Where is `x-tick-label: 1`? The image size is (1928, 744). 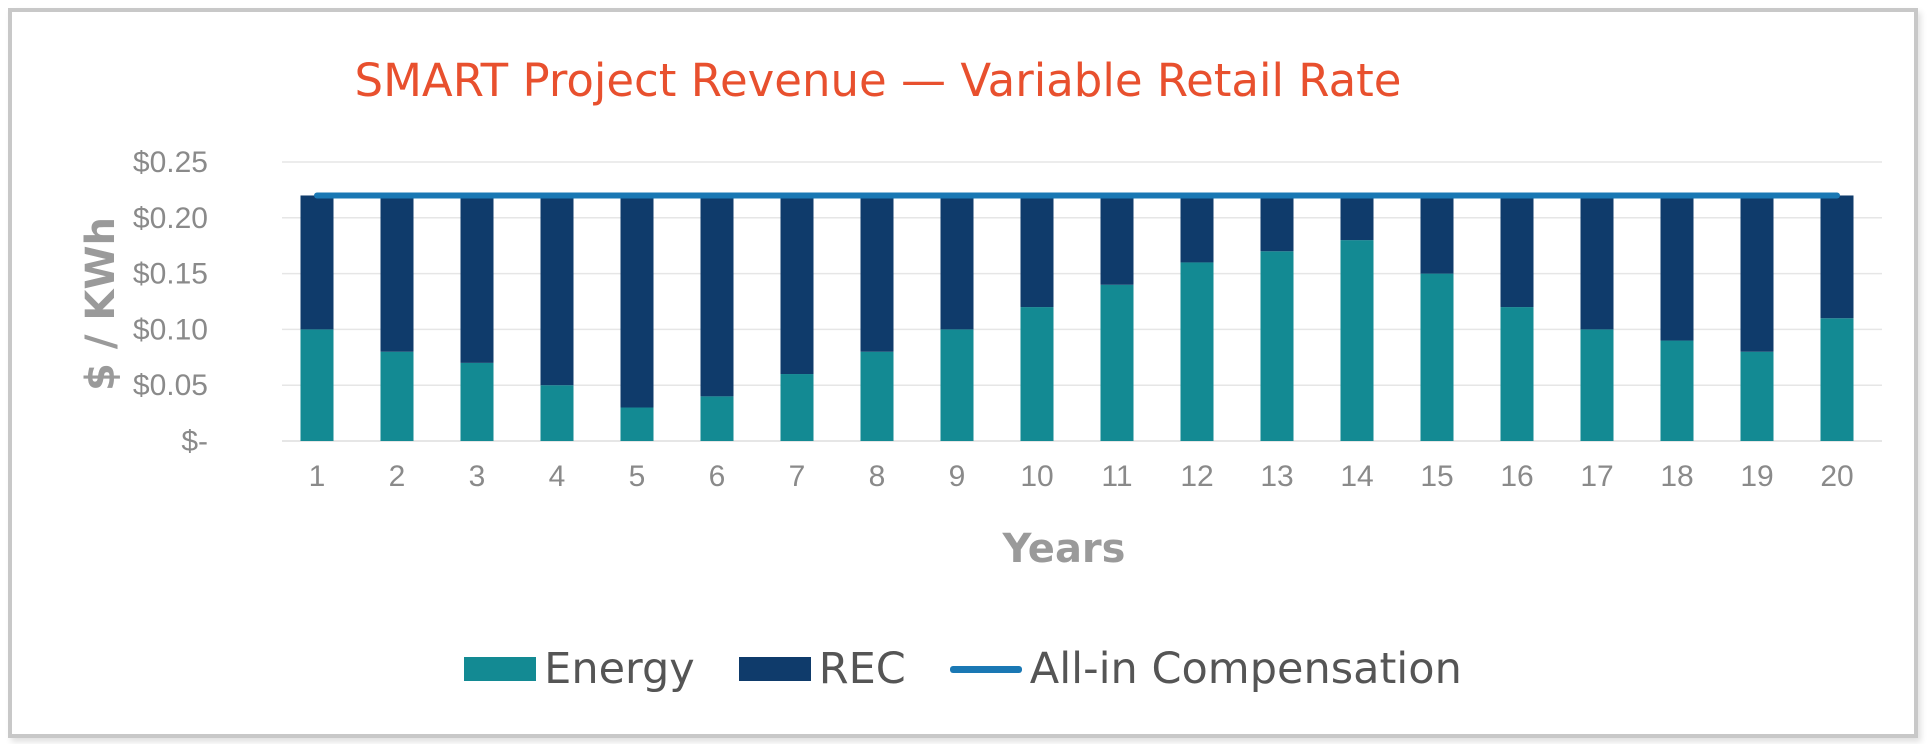
x-tick-label: 1 is located at coordinates (317, 476).